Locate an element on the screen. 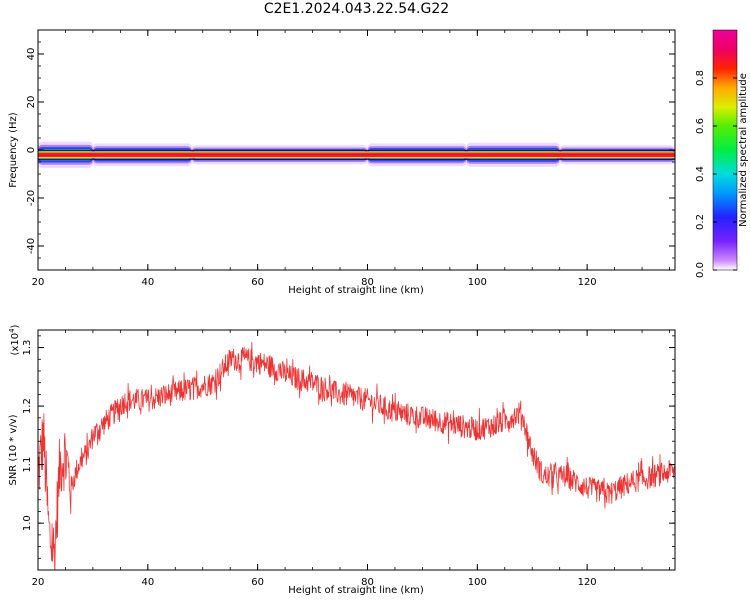  spectrogram-y-tick-label-3: 20 is located at coordinates (31, 102).